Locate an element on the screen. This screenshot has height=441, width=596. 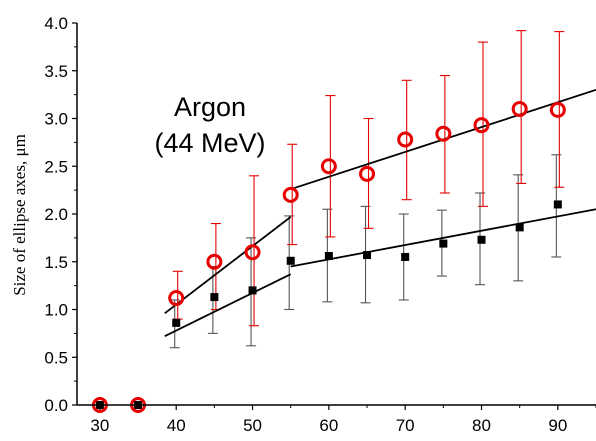
annotation-element: Argon is located at coordinates (210, 107).